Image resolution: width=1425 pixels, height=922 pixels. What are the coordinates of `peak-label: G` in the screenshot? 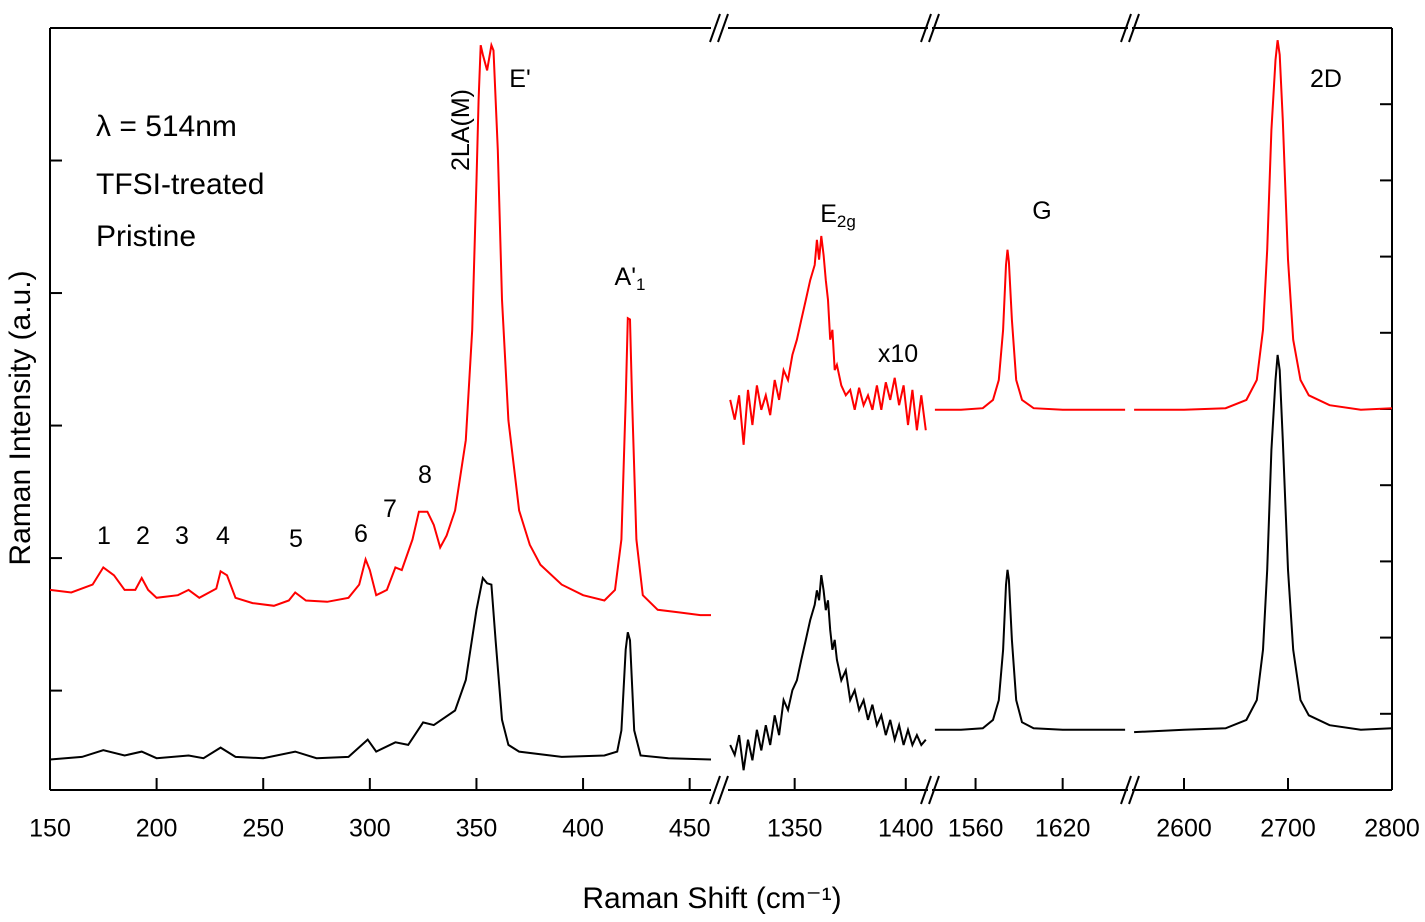 It's located at (1041, 211).